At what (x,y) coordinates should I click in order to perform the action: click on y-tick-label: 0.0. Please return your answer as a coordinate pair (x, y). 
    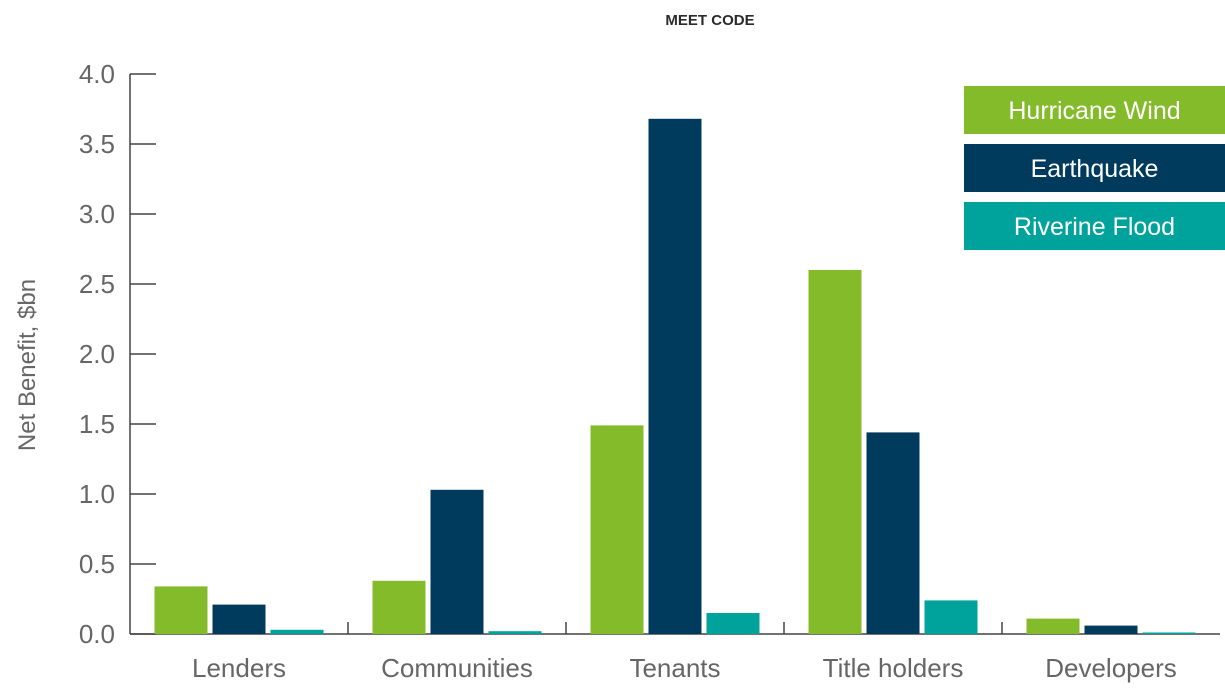
    Looking at the image, I should click on (97, 634).